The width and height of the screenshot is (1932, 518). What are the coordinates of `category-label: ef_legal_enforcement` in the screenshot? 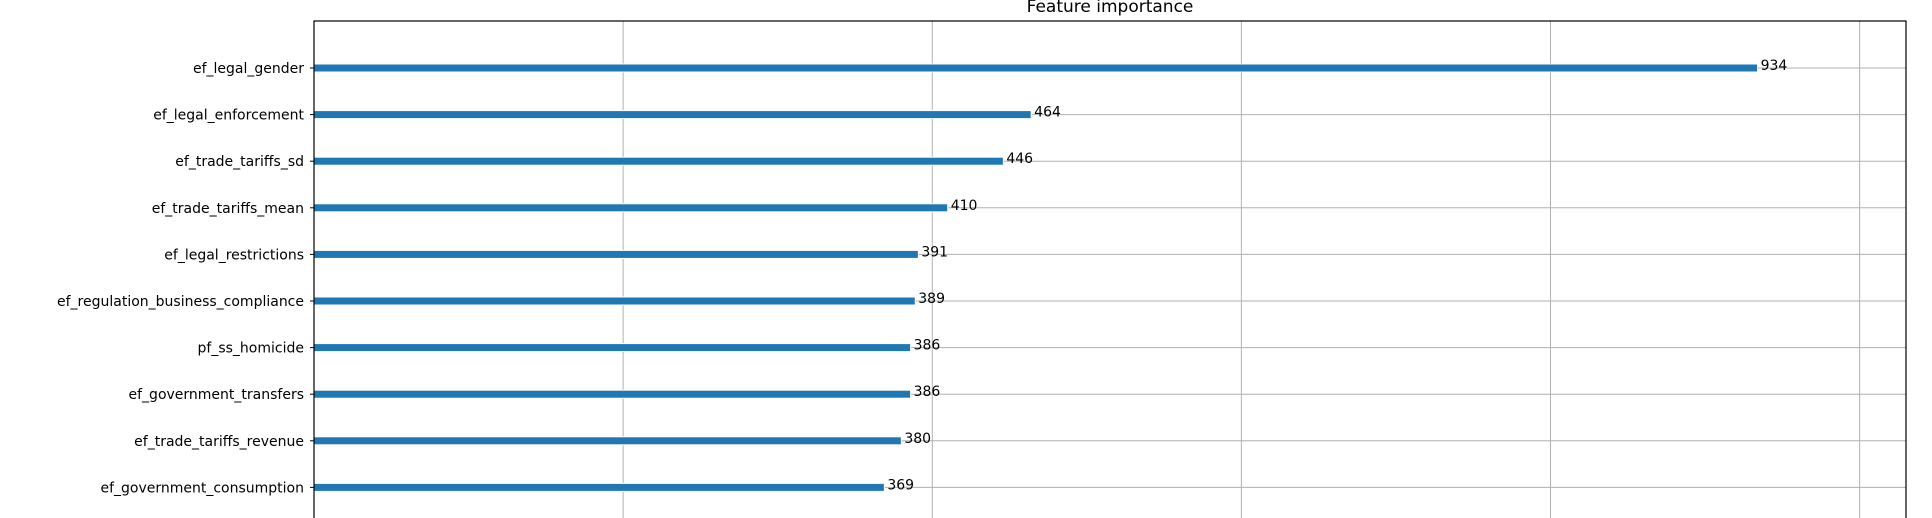 It's located at (228, 116).